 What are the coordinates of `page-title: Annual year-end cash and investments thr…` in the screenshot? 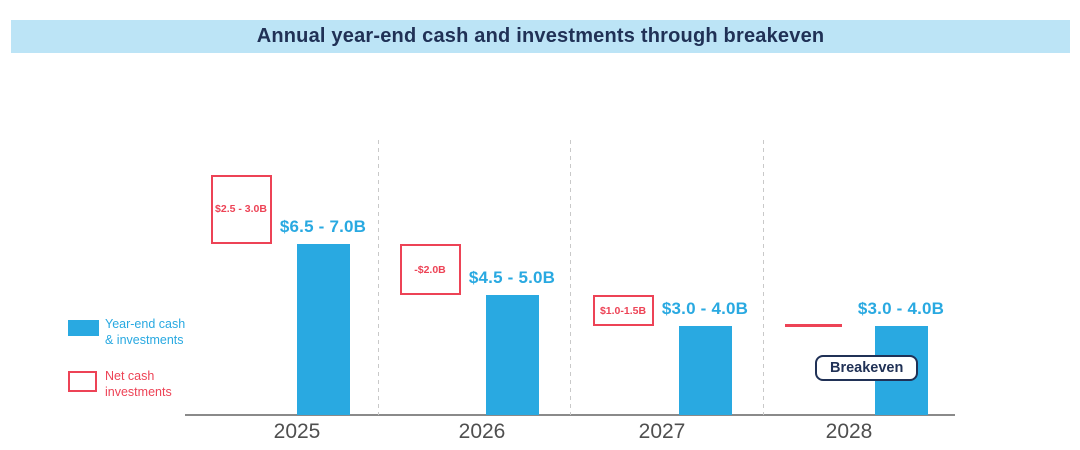 It's located at (540, 36).